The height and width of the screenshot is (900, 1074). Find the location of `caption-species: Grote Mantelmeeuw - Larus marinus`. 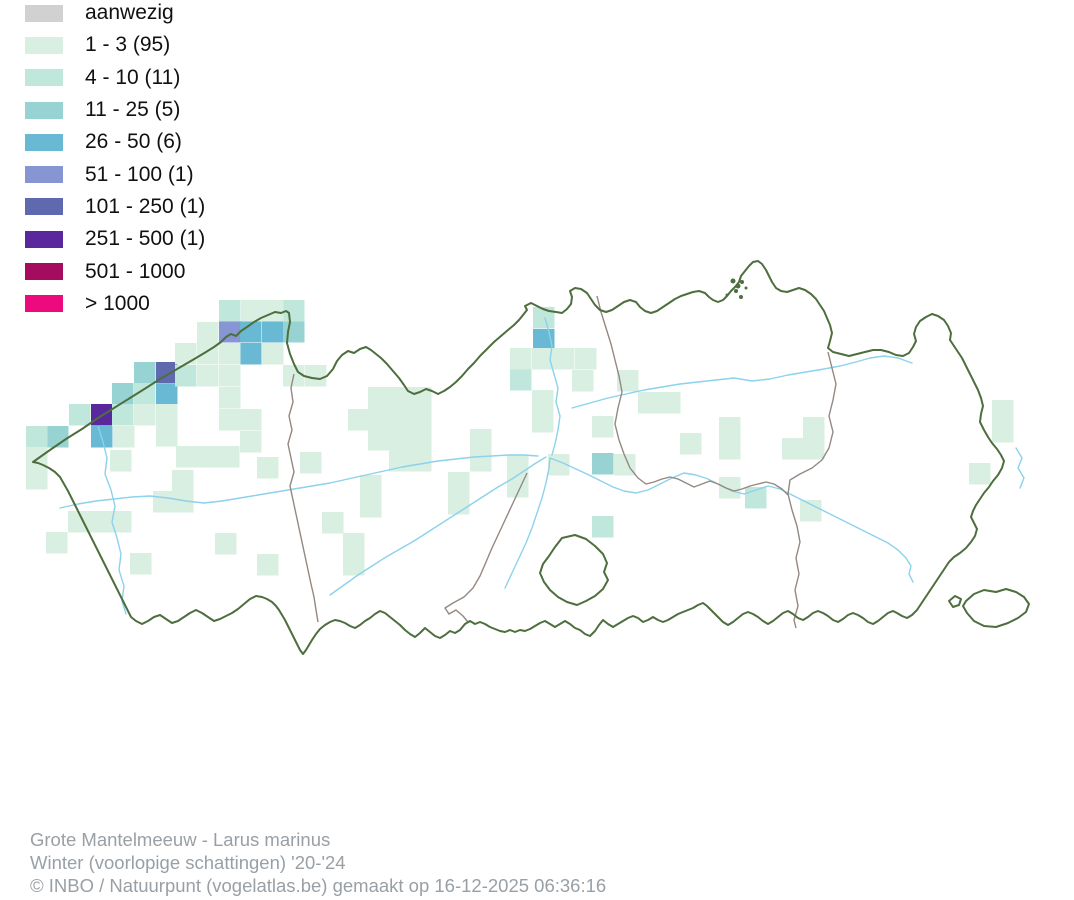

caption-species: Grote Mantelmeeuw - Larus marinus is located at coordinates (180, 839).